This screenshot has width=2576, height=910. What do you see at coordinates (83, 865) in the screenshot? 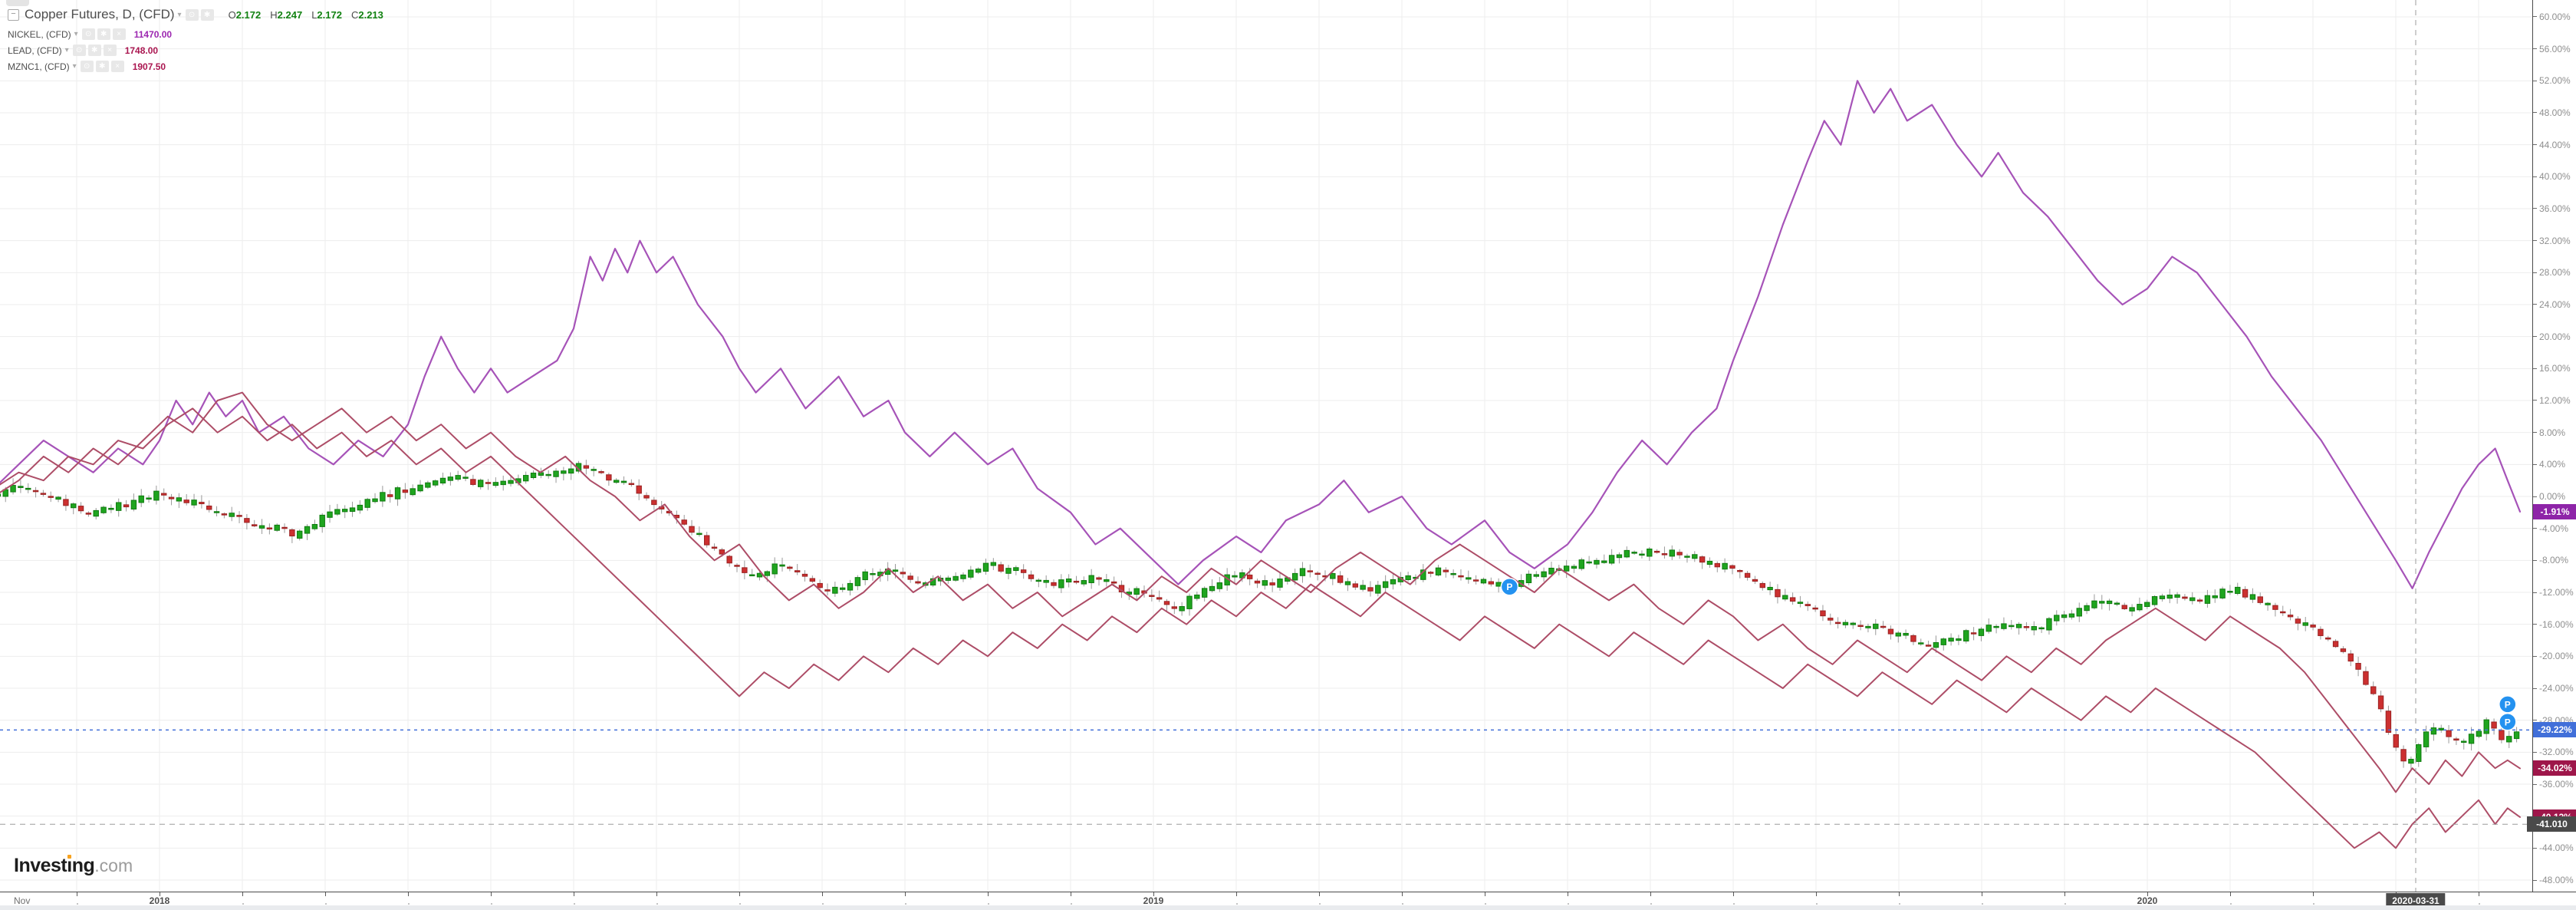
I see `logo-text-2: ng` at bounding box center [83, 865].